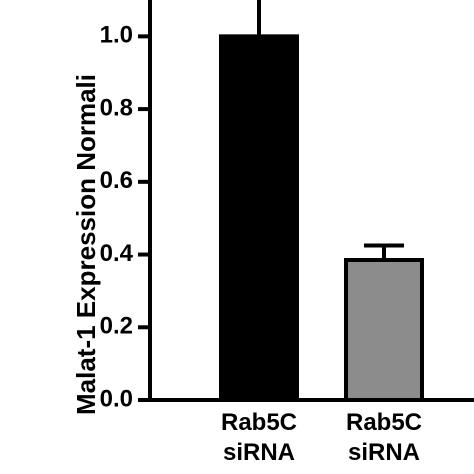 The image size is (474, 474). What do you see at coordinates (116, 326) in the screenshot?
I see `y-tick-label: 0.2` at bounding box center [116, 326].